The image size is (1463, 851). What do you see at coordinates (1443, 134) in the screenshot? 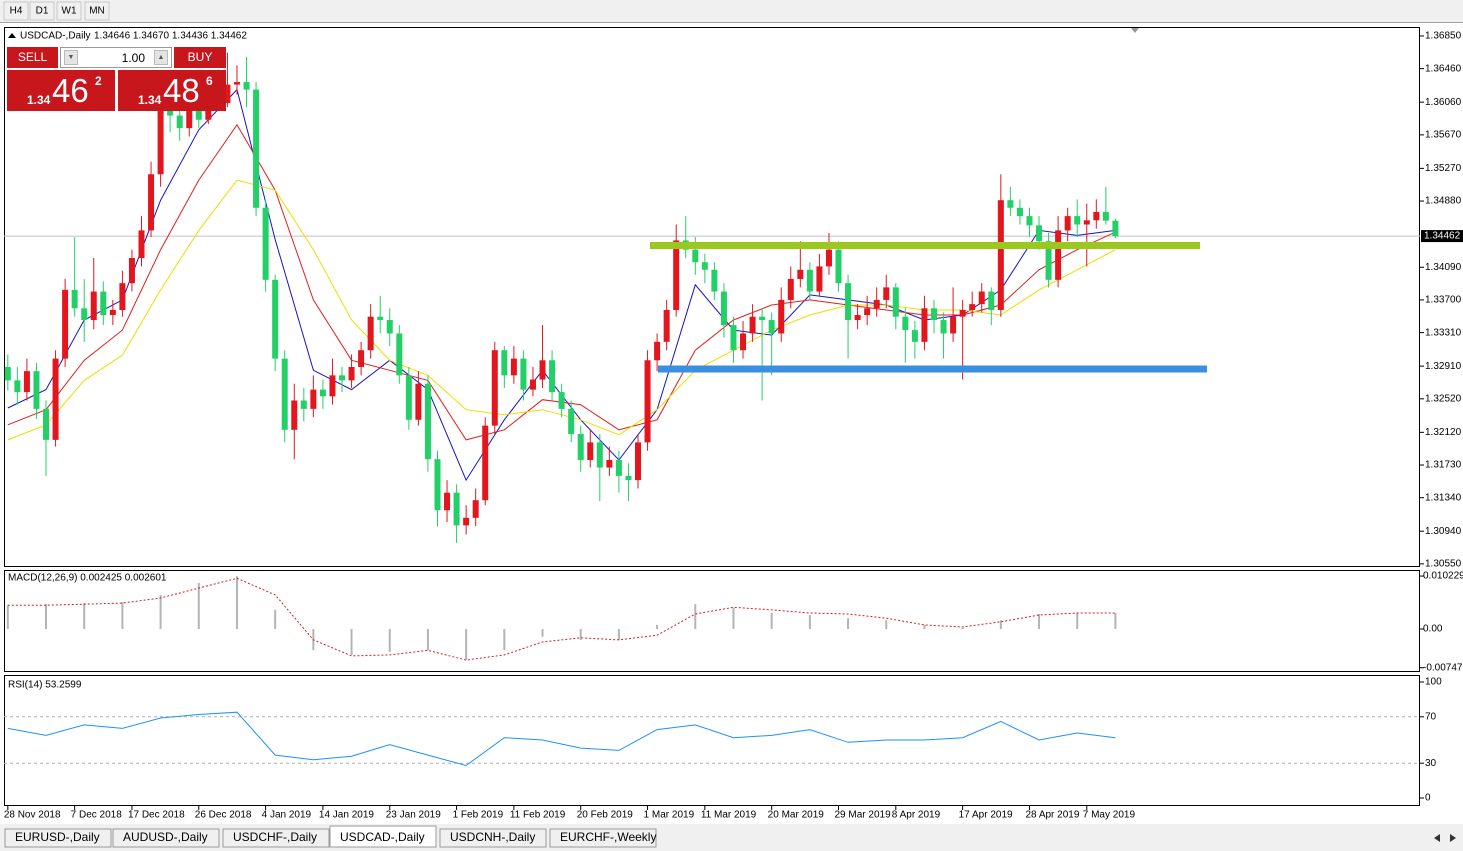
I see `y-tick-label: 1.35670` at bounding box center [1443, 134].